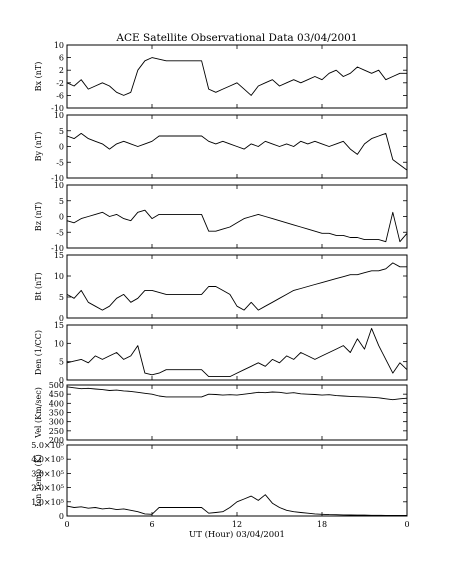 This screenshot has height=567, width=454. What do you see at coordinates (38, 77) in the screenshot?
I see `y-axis-label: Bx (nT)` at bounding box center [38, 77].